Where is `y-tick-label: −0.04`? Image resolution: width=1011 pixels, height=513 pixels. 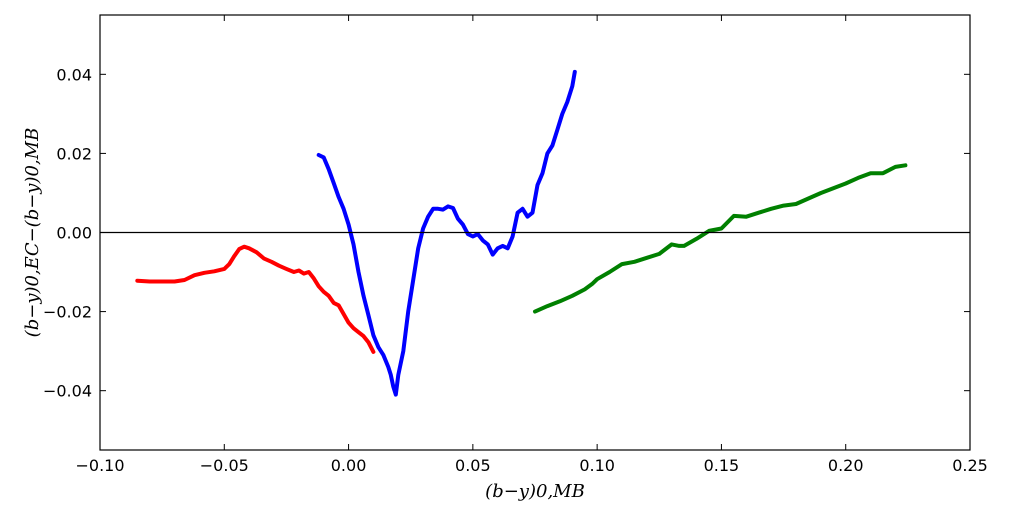 y-tick-label: −0.04 is located at coordinates (67, 391).